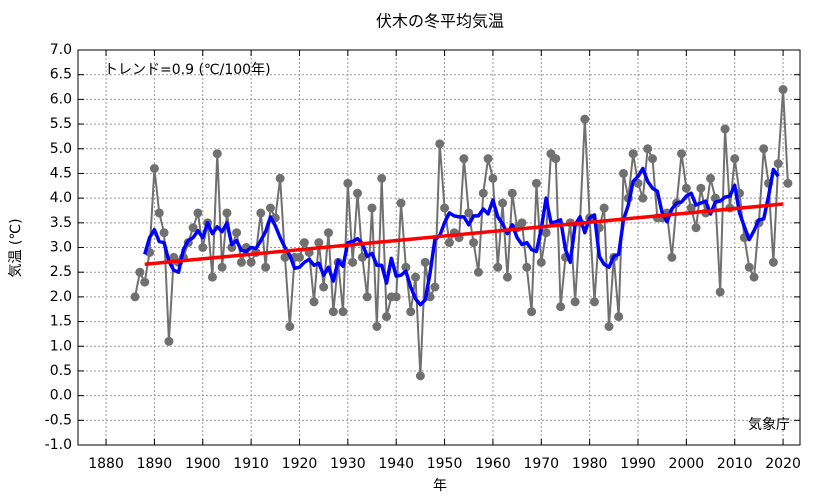 This screenshot has width=833, height=498. Describe the element at coordinates (541, 464) in the screenshot. I see `x-tick-label: 1970` at that location.